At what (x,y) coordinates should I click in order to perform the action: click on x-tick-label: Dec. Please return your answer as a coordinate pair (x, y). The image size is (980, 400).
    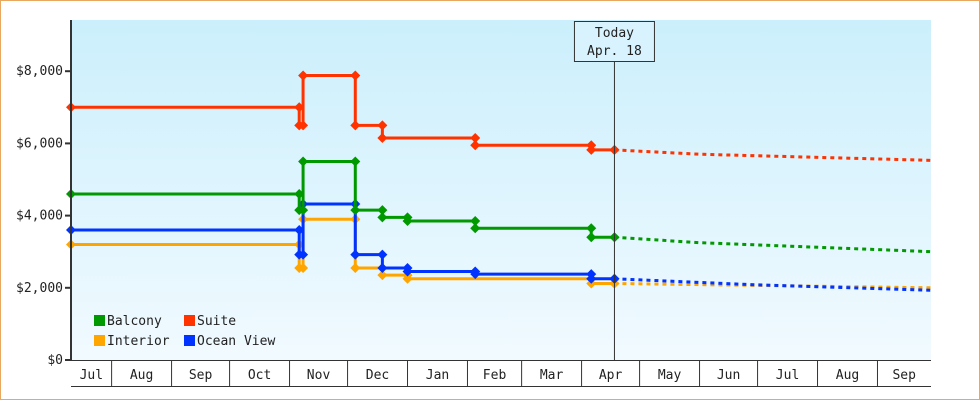
    Looking at the image, I should click on (377, 375).